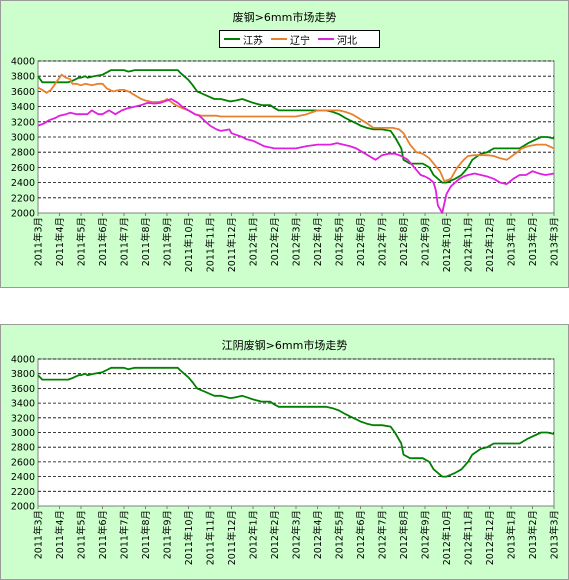 Image resolution: width=569 pixels, height=580 pixels. Describe the element at coordinates (347, 41) in the screenshot. I see `legend-label: 河北` at that location.